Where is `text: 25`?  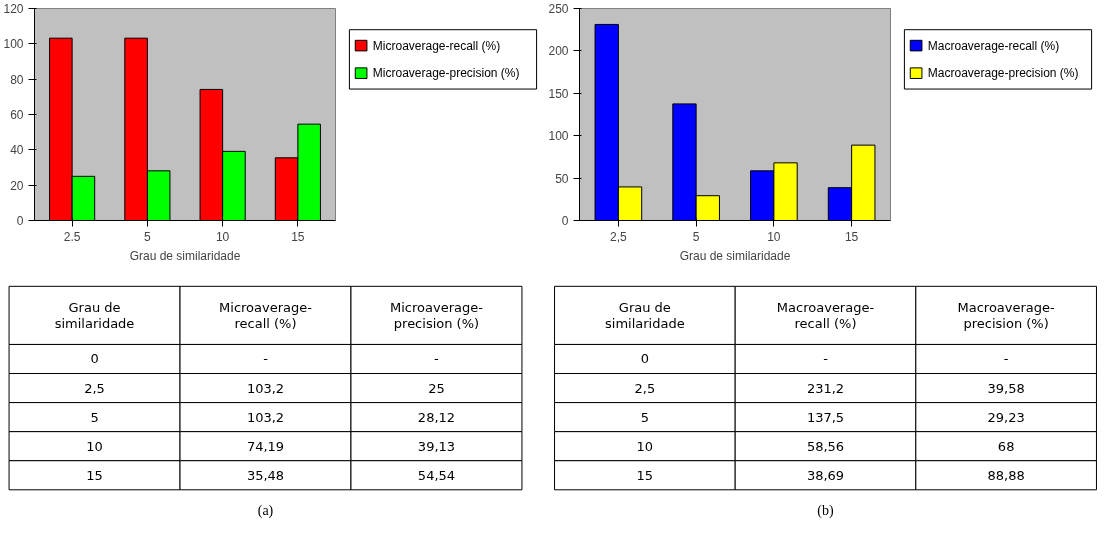 text: 25 is located at coordinates (436, 388).